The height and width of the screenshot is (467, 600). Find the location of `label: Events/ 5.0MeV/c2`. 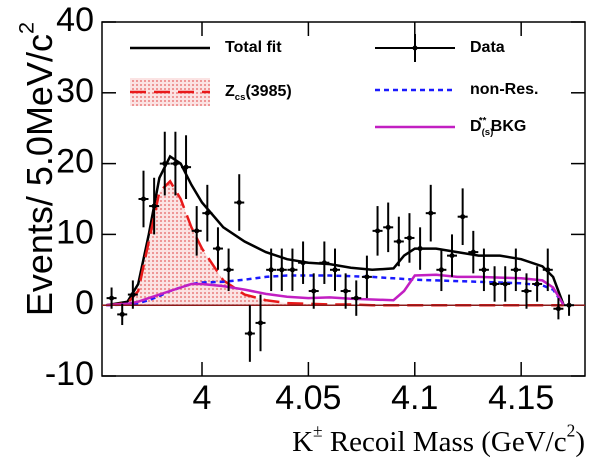

label: Events/ 5.0MeV/c2 is located at coordinates (36, 169).